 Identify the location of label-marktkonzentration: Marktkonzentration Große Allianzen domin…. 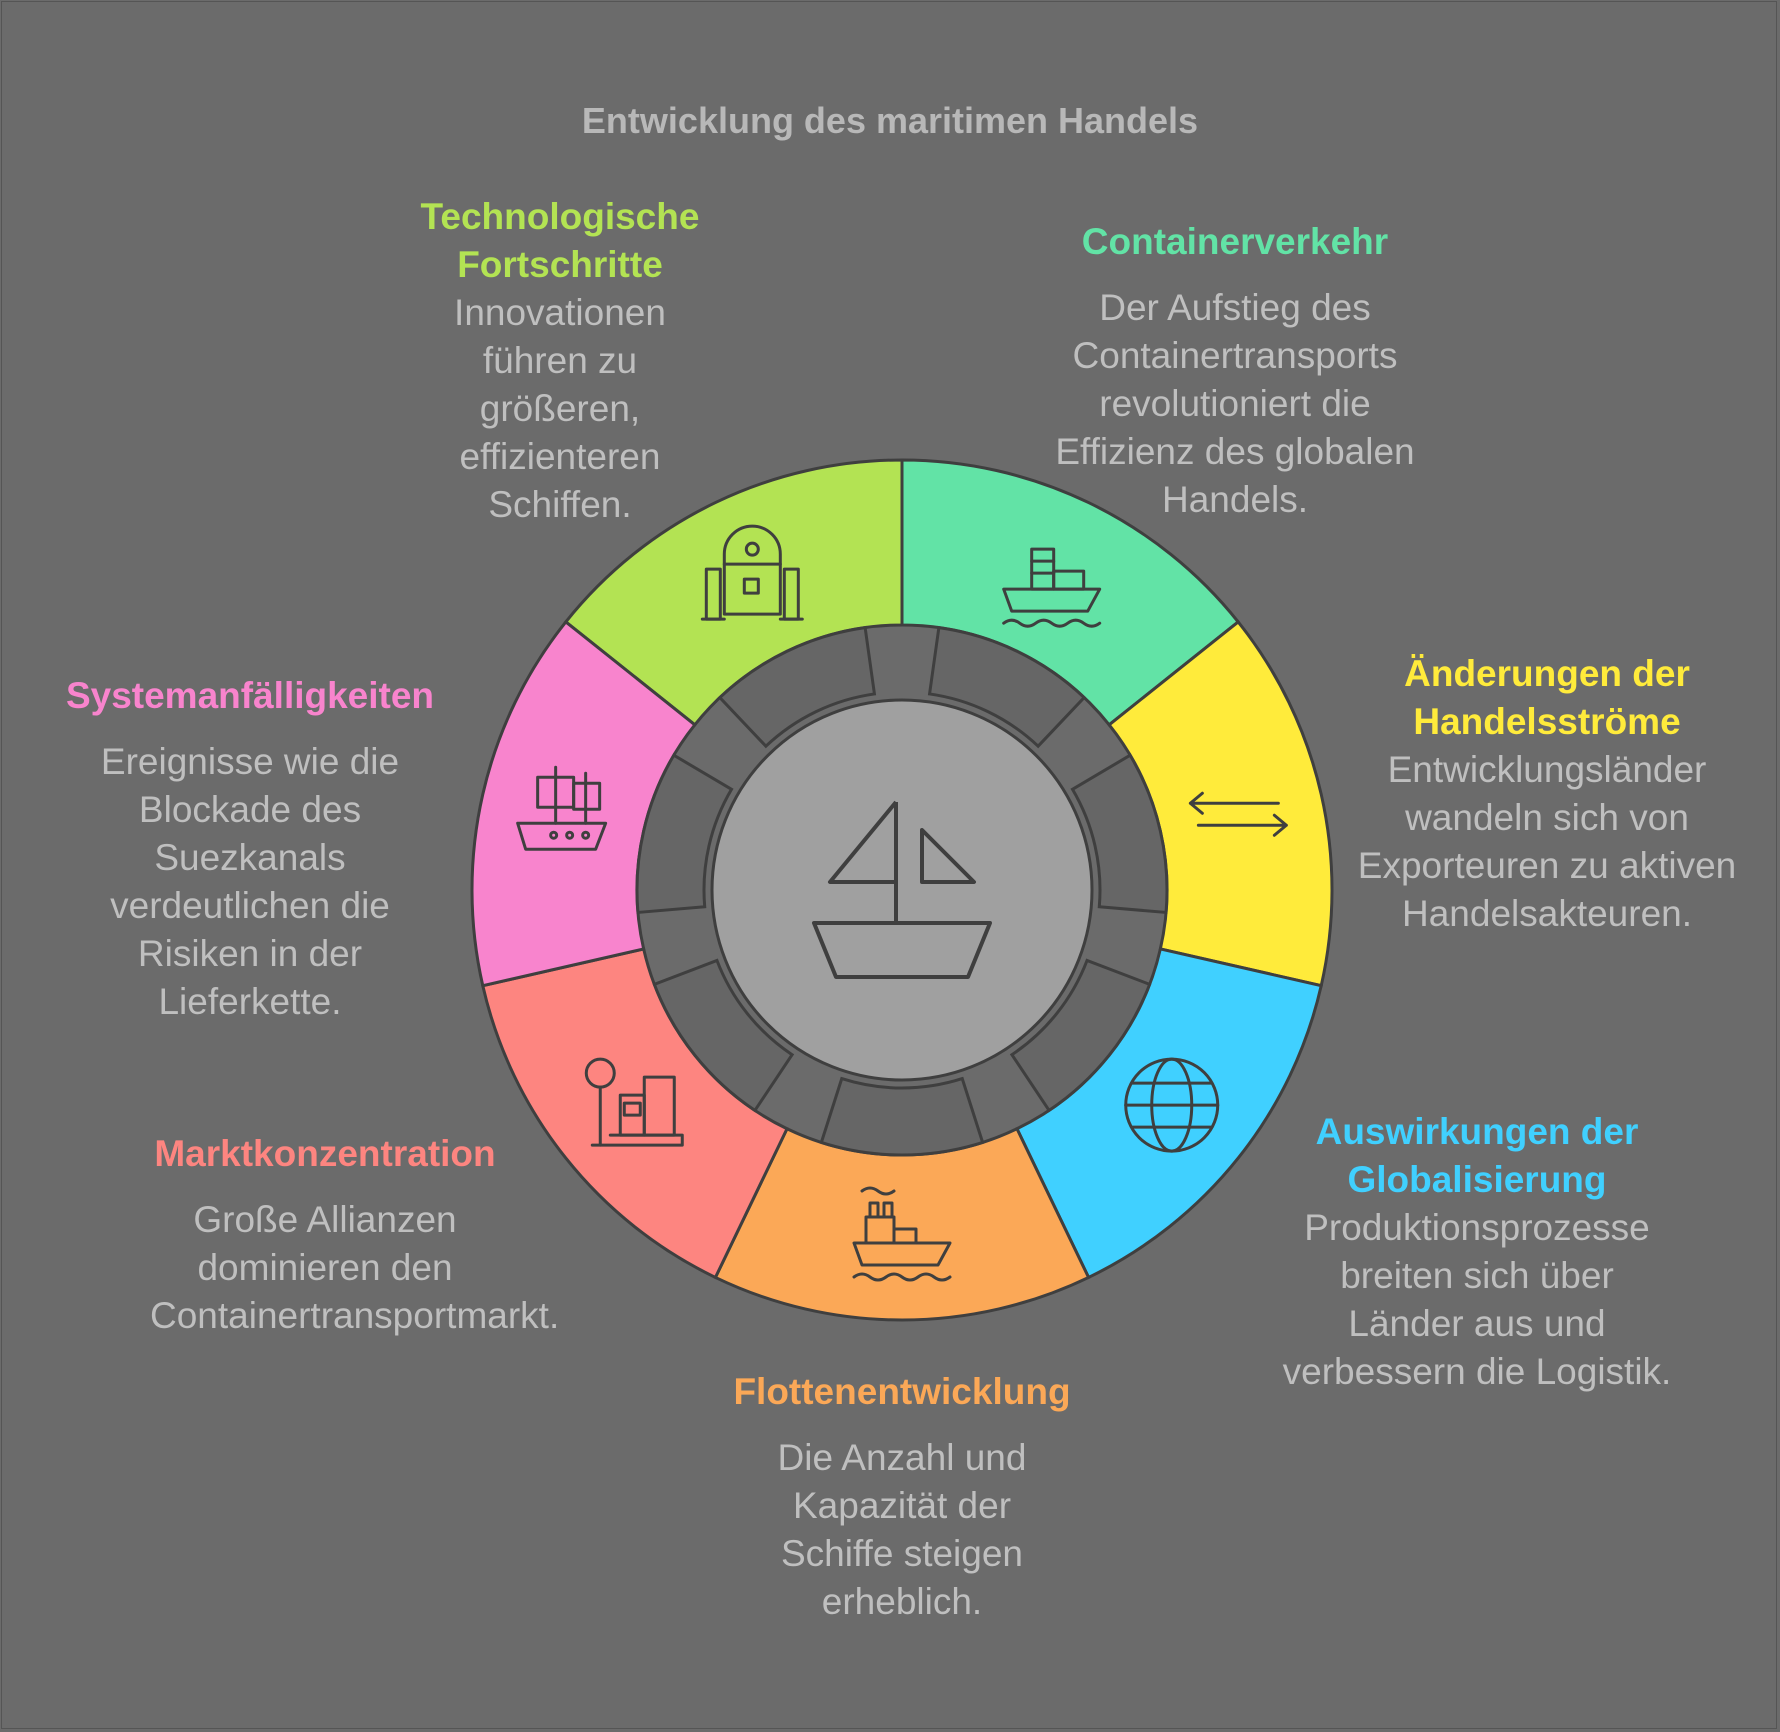
(325, 1235).